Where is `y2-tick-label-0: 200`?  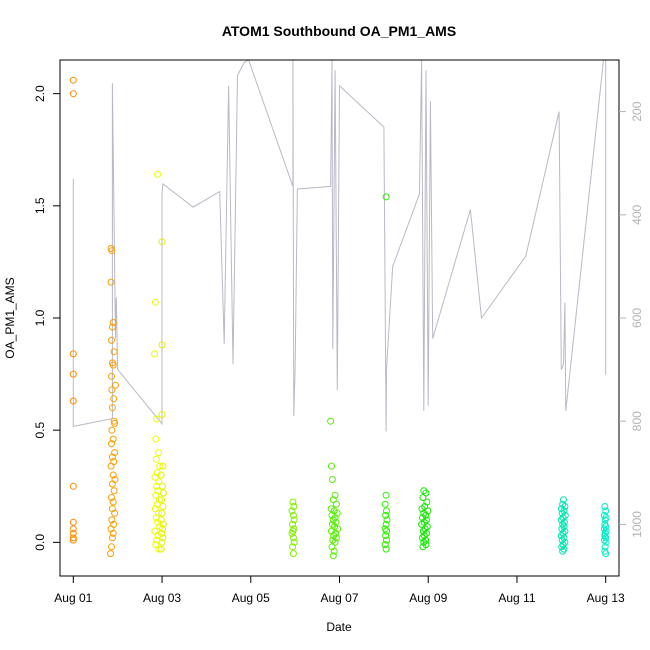
y2-tick-label-0: 200 is located at coordinates (637, 111).